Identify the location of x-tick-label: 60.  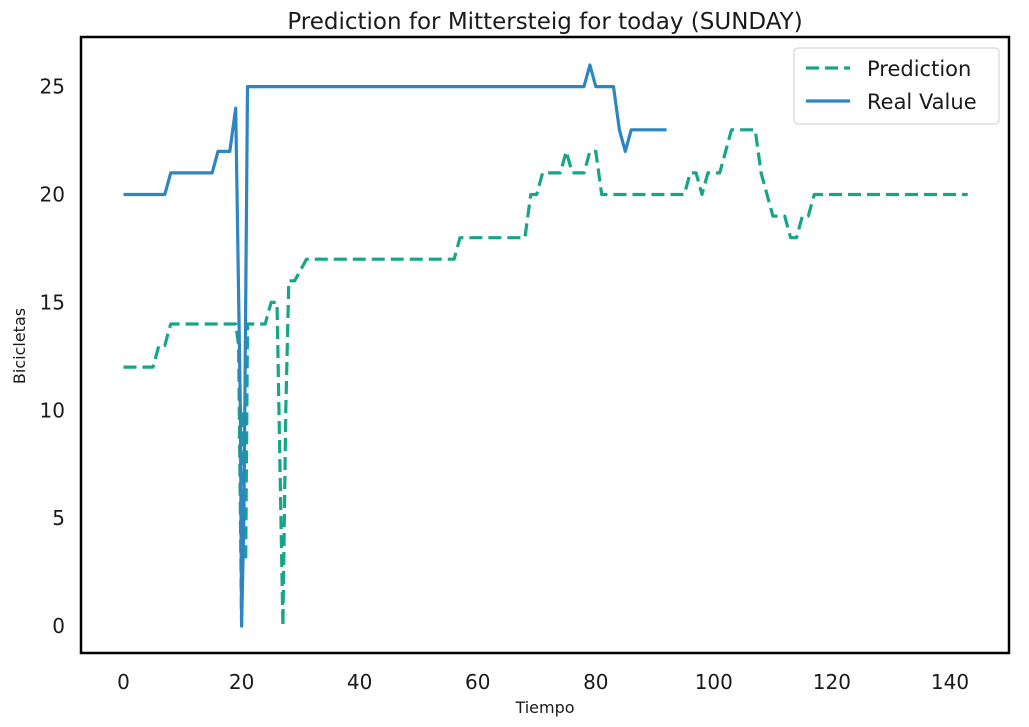
(477, 682).